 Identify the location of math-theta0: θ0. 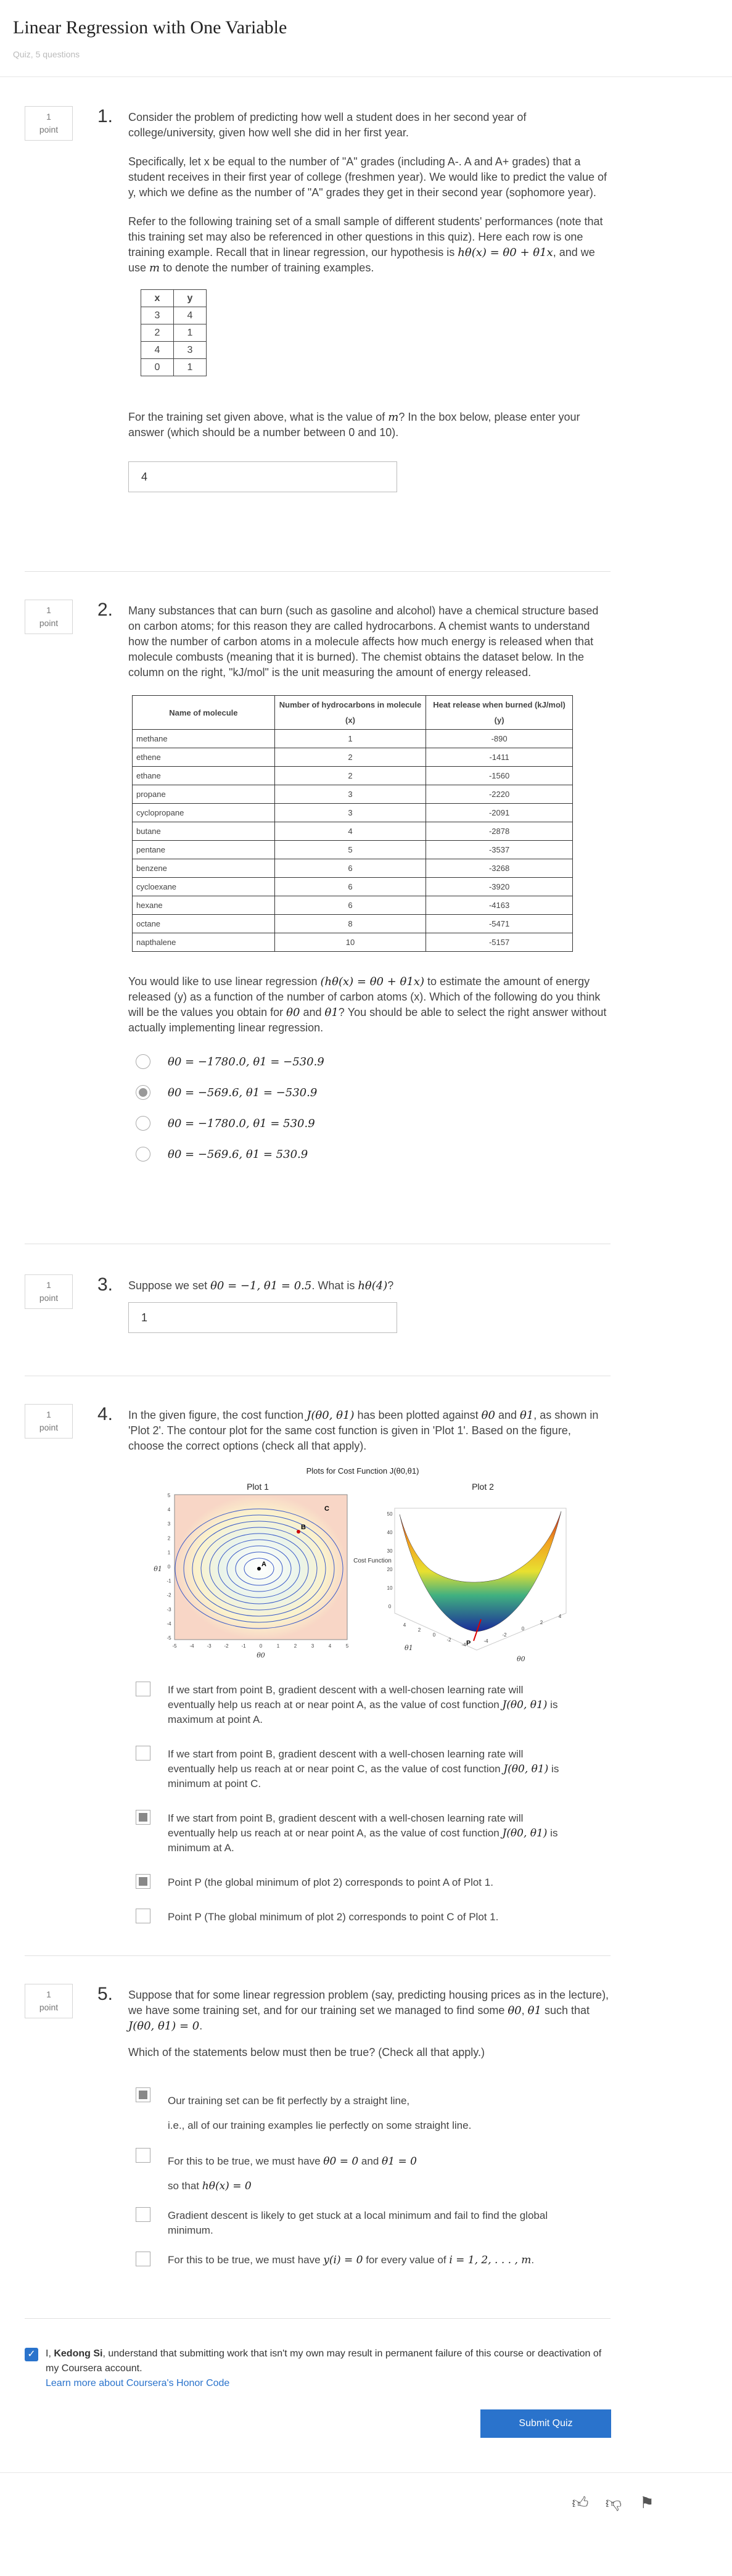
(488, 1415).